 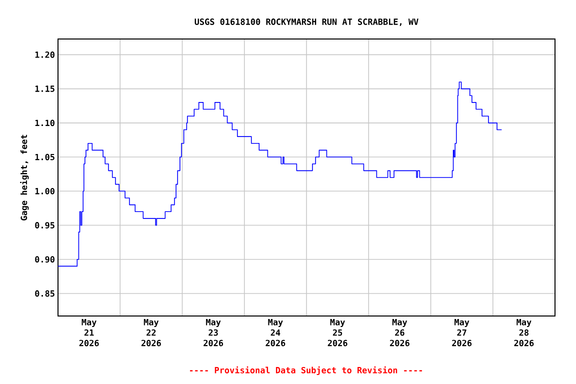 What do you see at coordinates (44, 259) in the screenshot?
I see `y-tick-label: 0.90` at bounding box center [44, 259].